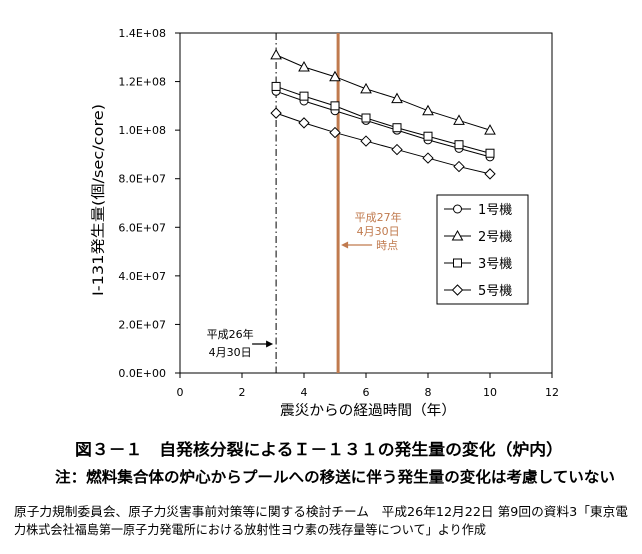 The width and height of the screenshot is (642, 554). I want to click on y-tick-label: 8.0E+07, so click(142, 179).